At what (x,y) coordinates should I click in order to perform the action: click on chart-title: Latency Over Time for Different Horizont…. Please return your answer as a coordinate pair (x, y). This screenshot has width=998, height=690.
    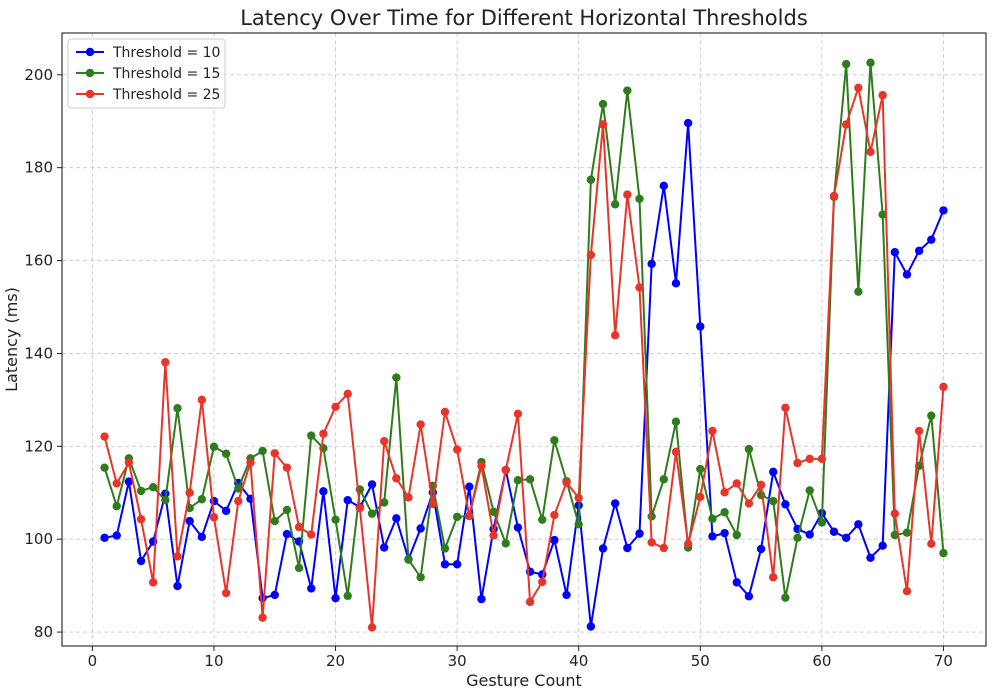
    Looking at the image, I should click on (524, 18).